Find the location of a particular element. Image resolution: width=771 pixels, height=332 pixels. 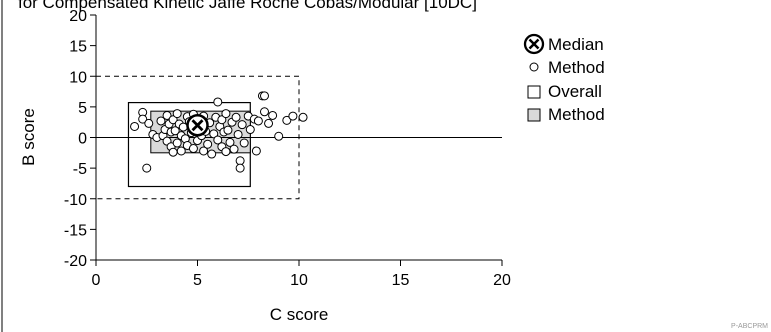

acceptance-limit-box is located at coordinates (198, 137).